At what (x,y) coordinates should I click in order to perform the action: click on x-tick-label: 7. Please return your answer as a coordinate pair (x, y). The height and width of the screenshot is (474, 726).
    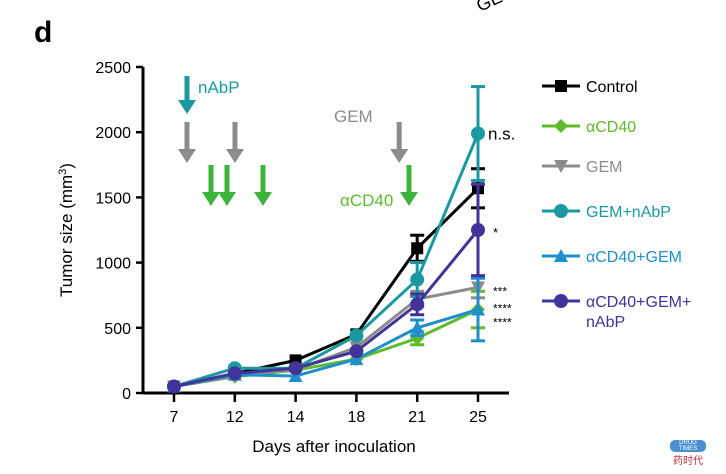
    Looking at the image, I should click on (174, 417).